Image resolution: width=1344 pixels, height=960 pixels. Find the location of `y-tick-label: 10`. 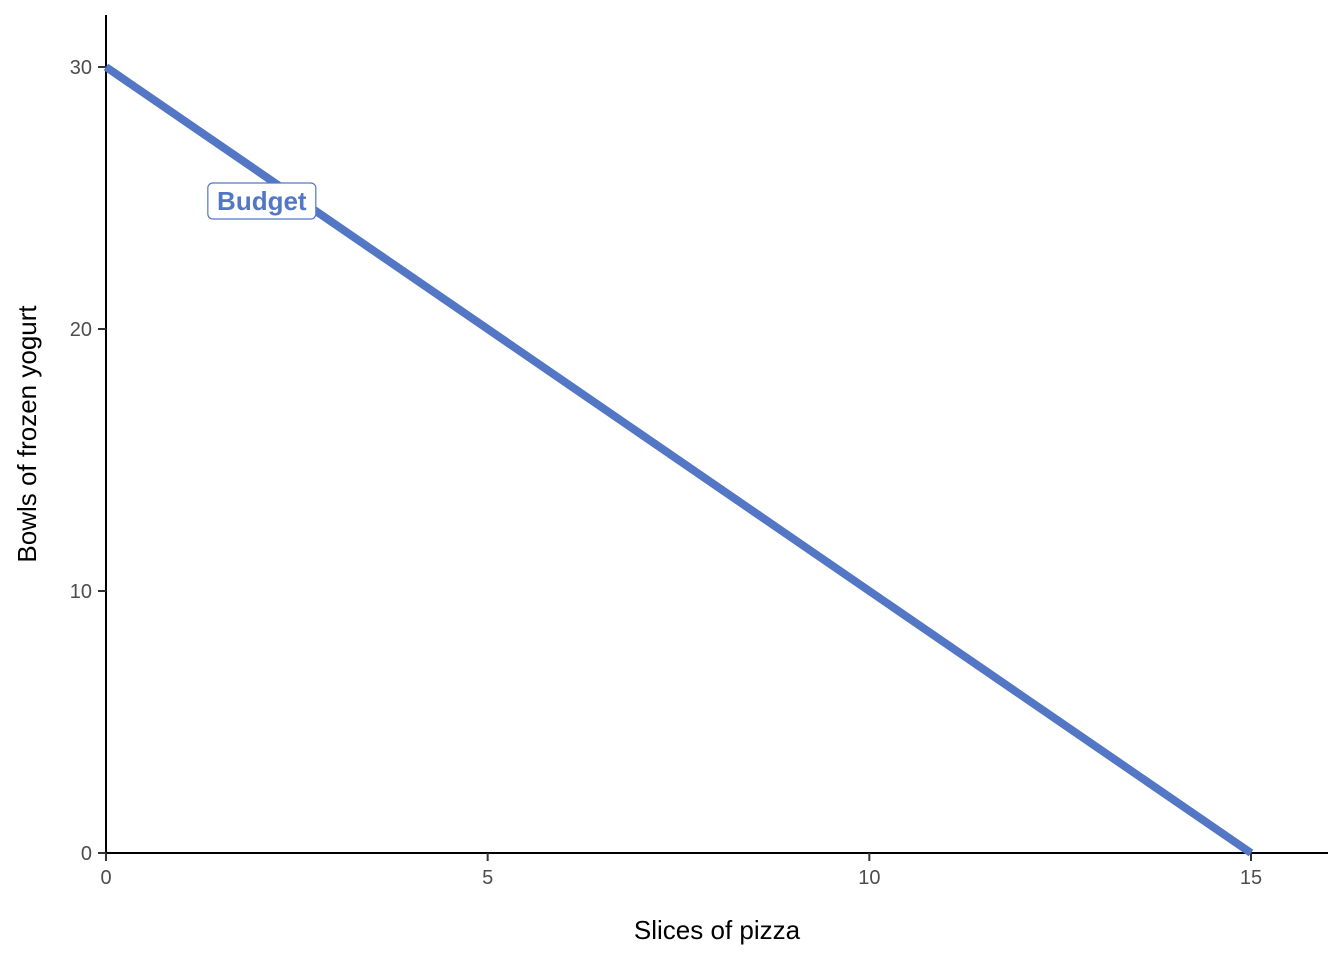

y-tick-label: 10 is located at coordinates (81, 592).